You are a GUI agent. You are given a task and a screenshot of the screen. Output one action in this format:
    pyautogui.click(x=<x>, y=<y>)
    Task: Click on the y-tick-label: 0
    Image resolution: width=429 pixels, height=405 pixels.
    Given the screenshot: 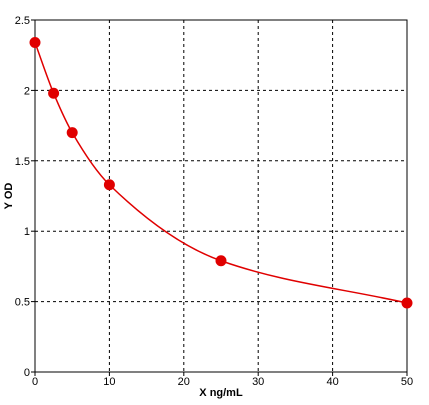 What is the action you would take?
    pyautogui.click(x=27, y=373)
    